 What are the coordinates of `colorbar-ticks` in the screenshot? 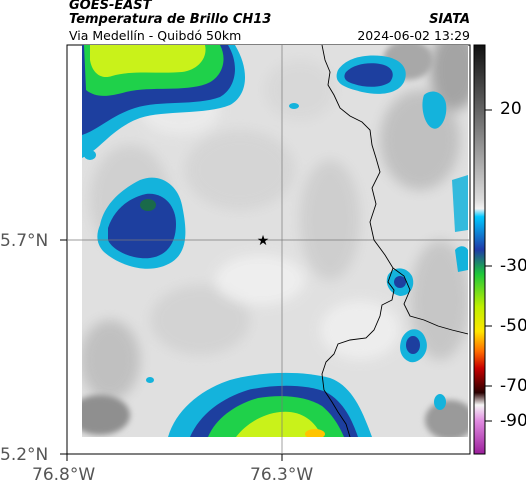 It's located at (488, 265).